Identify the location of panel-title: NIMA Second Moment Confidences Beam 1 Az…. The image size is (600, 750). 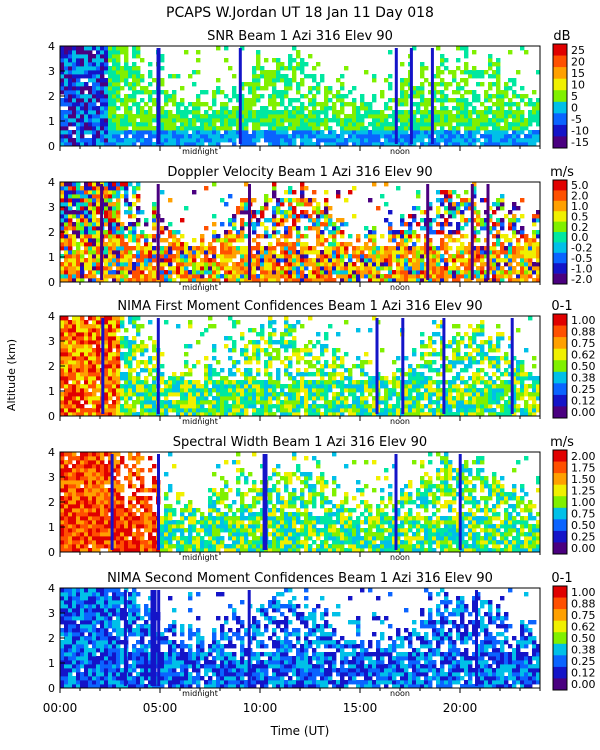
(300, 578).